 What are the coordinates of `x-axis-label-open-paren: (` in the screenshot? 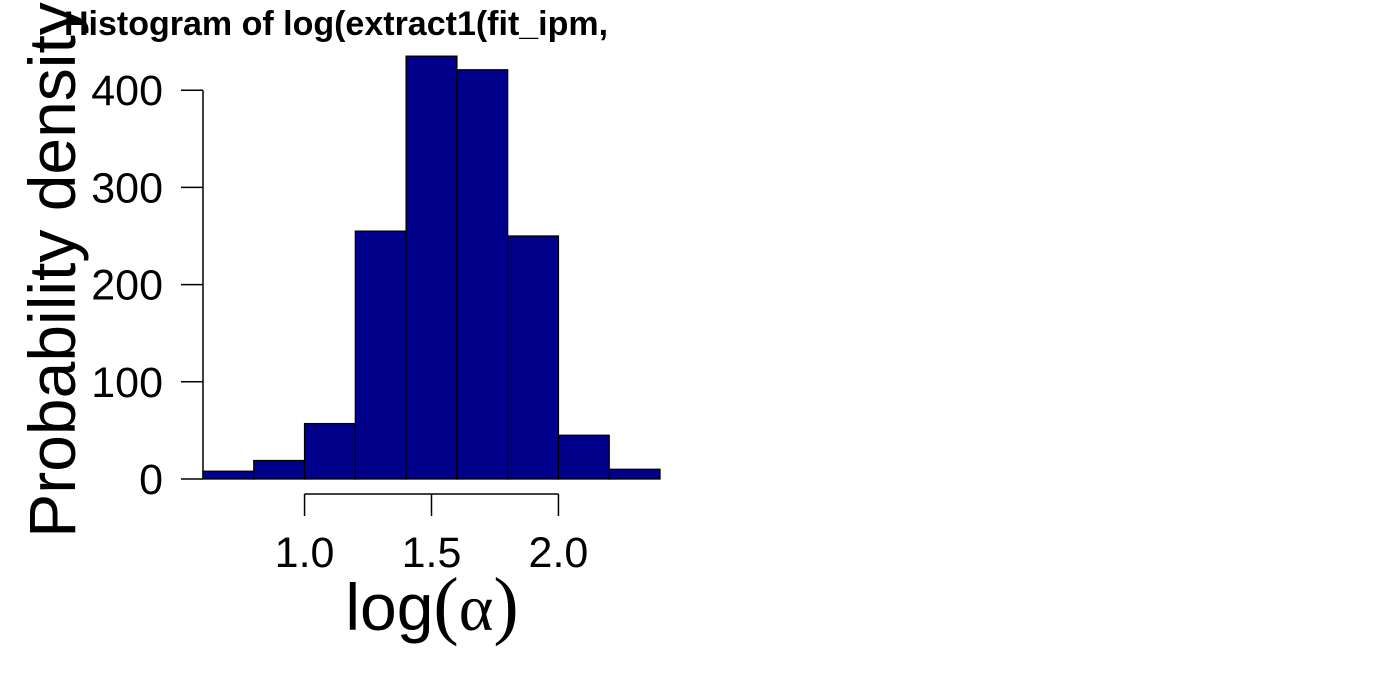 It's located at (445, 605).